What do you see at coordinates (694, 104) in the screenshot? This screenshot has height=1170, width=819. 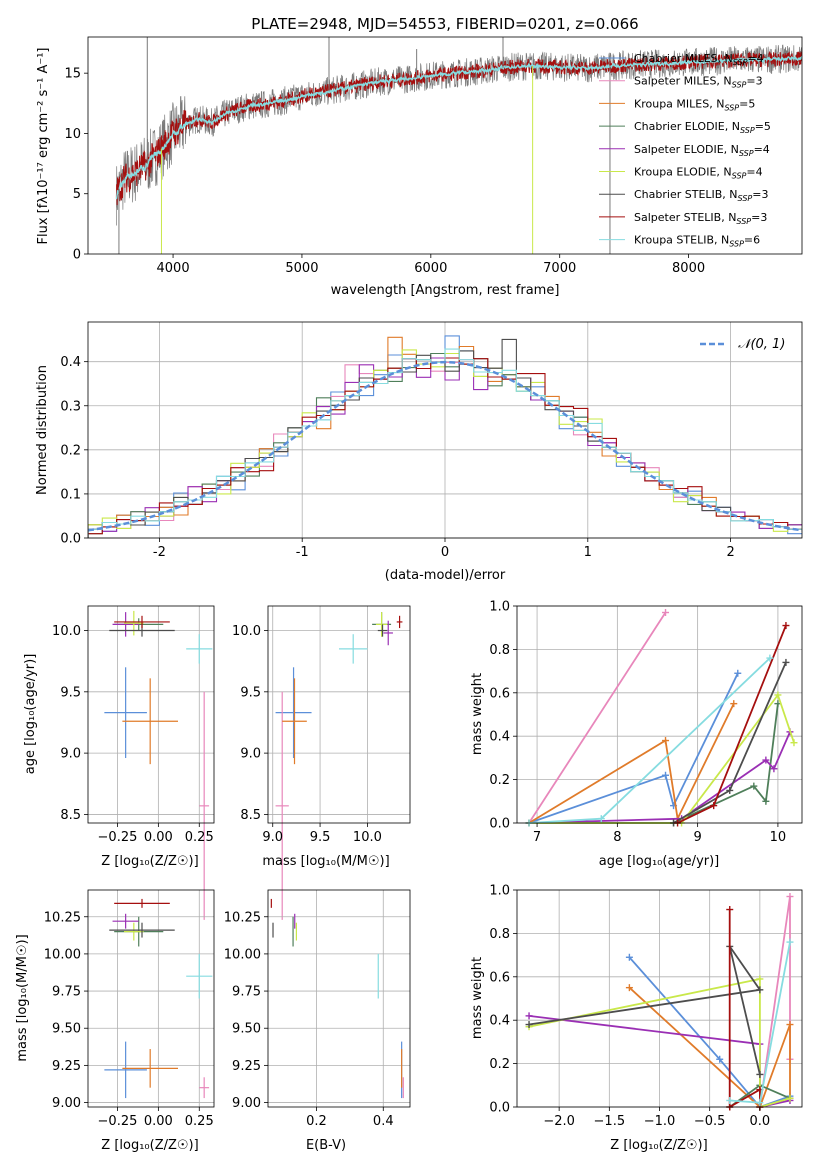 I see `legend-label-2: Kroupa MILES, NSSP=5` at bounding box center [694, 104].